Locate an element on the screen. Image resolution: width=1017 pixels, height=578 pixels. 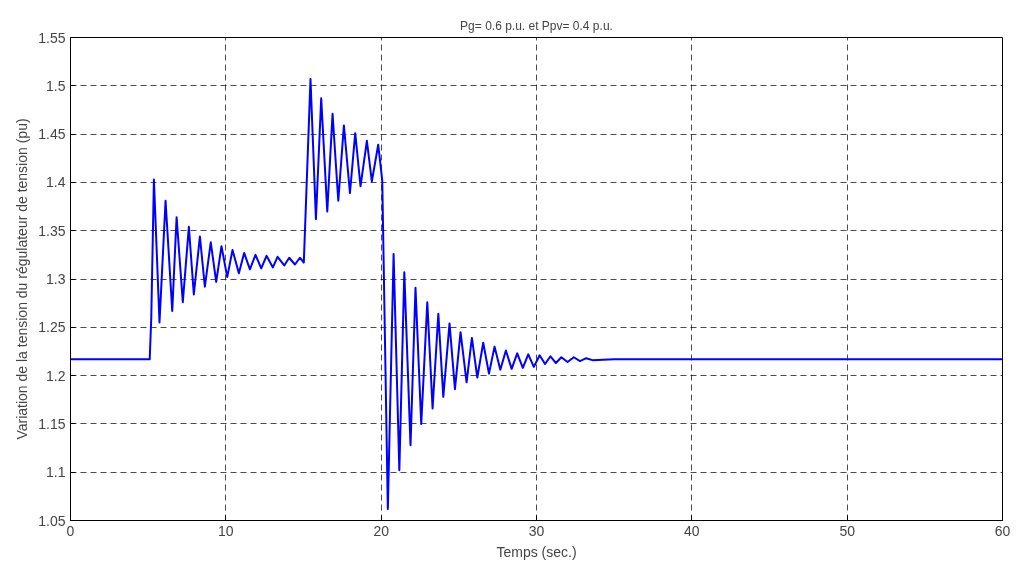
y-tick-label: 1.2 is located at coordinates (56, 375).